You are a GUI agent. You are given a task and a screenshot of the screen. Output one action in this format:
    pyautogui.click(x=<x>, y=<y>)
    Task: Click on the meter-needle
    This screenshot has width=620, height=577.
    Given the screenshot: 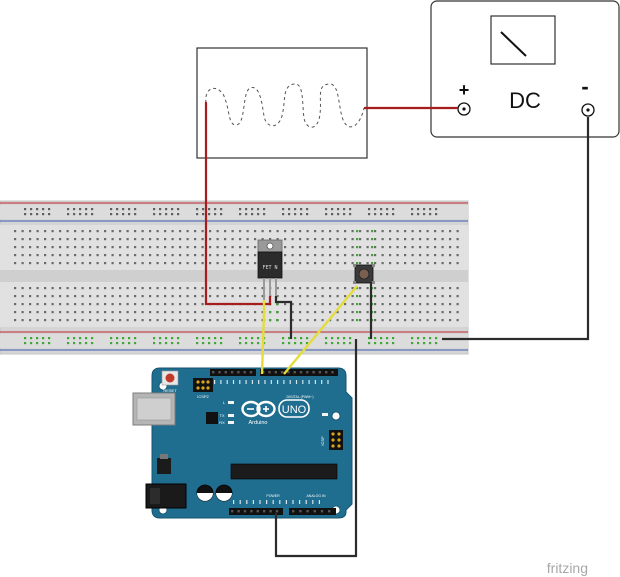 What is the action you would take?
    pyautogui.click(x=513, y=44)
    